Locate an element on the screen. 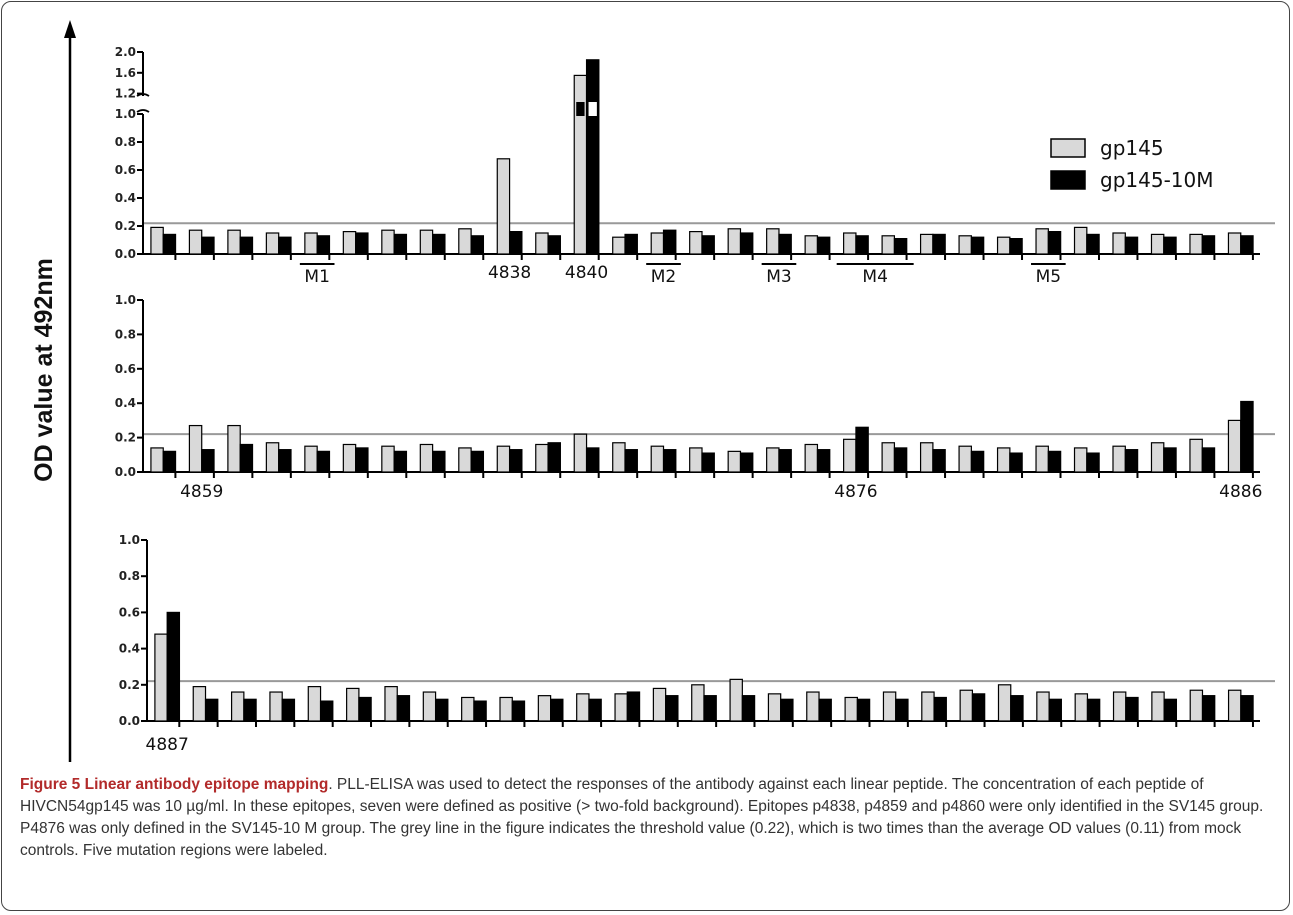 This screenshot has width=1293, height=915. y-axis-arrowhead is located at coordinates (70, 29).